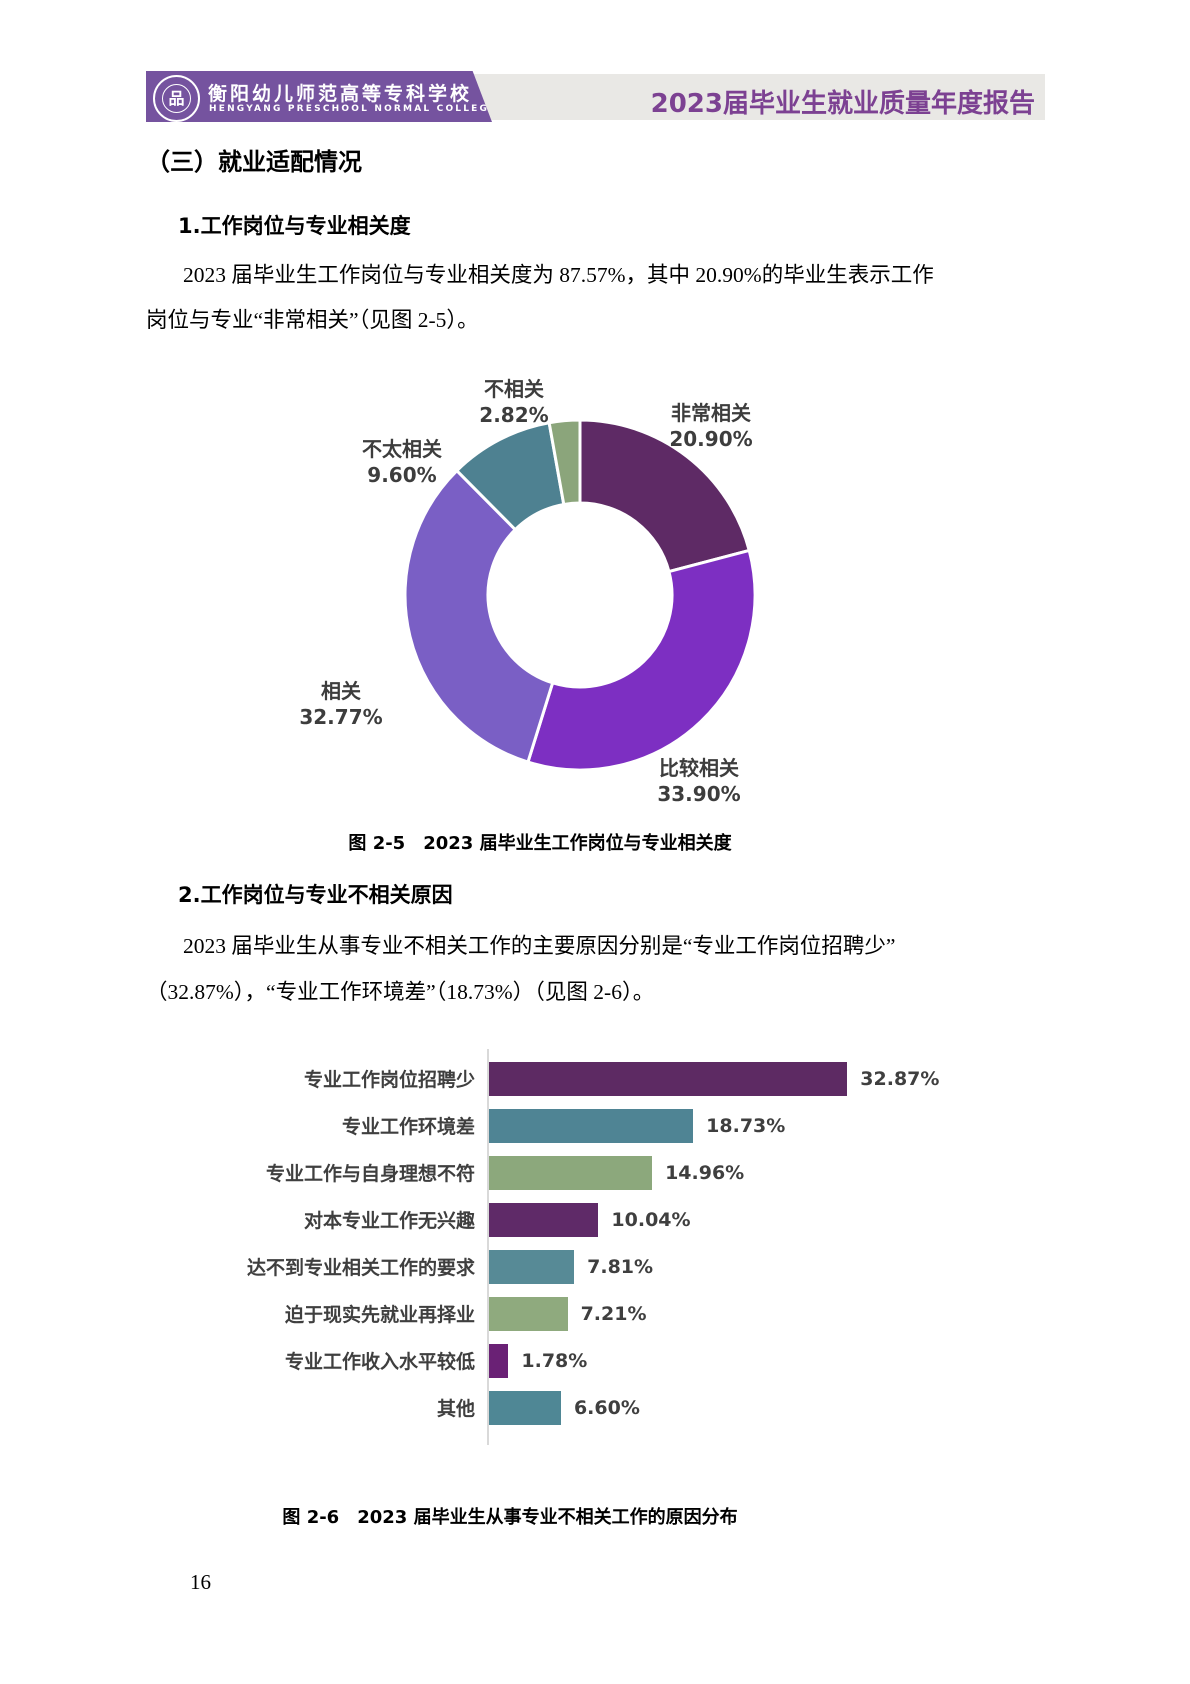 This screenshot has width=1190, height=1684. What do you see at coordinates (389, 1221) in the screenshot?
I see `bar-label-4: 对本专业工作无兴趣` at bounding box center [389, 1221].